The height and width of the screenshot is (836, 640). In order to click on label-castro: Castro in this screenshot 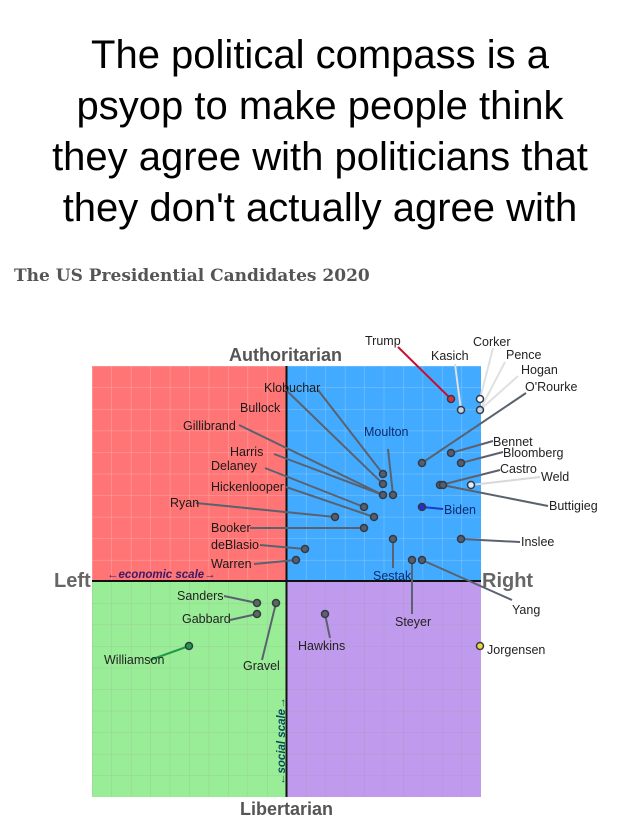, I will do `click(518, 469)`.